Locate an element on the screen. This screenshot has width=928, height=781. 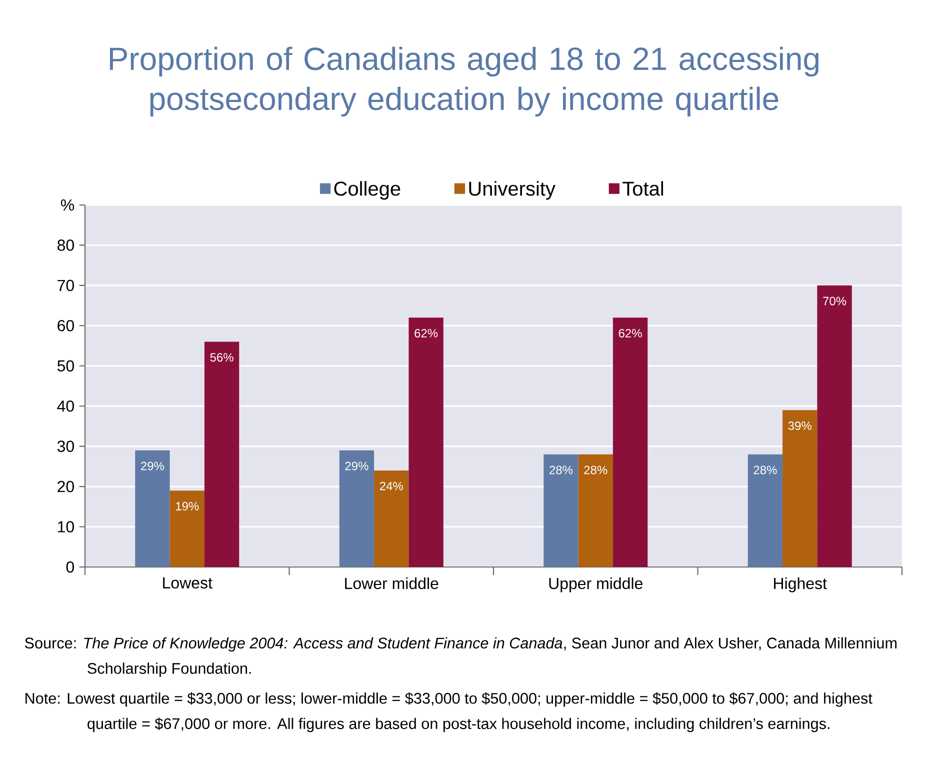
data-label: 70% is located at coordinates (834, 301).